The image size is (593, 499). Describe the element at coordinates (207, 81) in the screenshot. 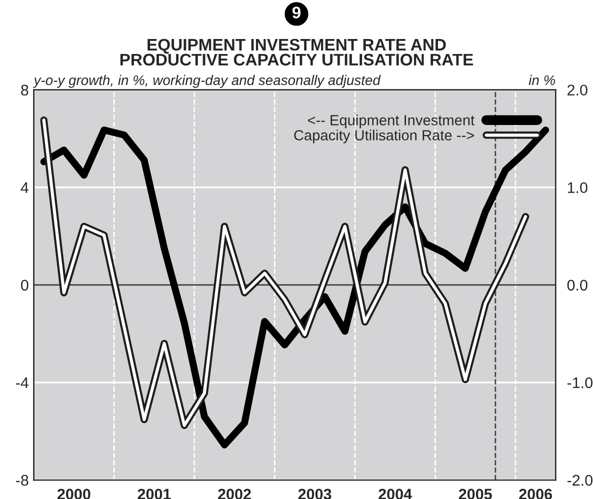

I see `y-axis-title: y-o-y growth, in %, working-day and seasonally adjusted` at that location.